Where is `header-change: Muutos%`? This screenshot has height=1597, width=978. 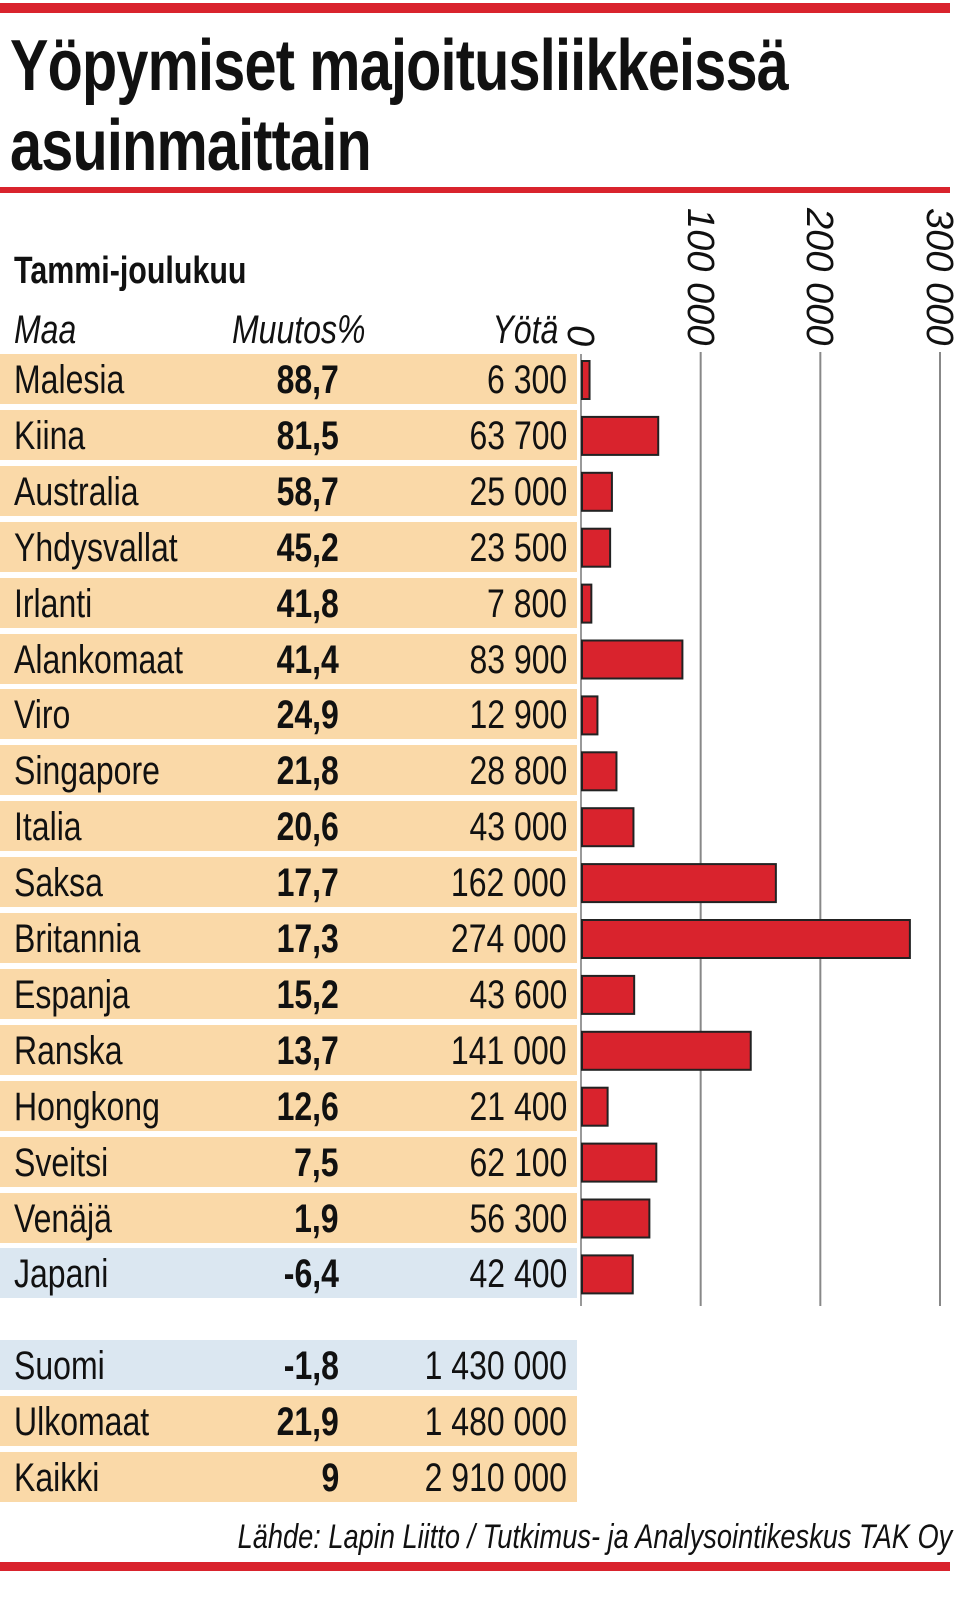 header-change: Muutos% is located at coordinates (299, 330).